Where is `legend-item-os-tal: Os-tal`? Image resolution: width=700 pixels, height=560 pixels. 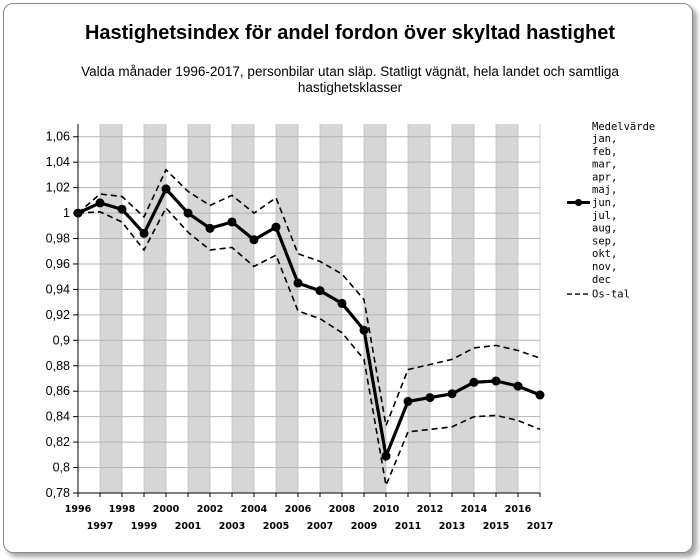
legend-item-os-tal: Os-tal is located at coordinates (611, 295).